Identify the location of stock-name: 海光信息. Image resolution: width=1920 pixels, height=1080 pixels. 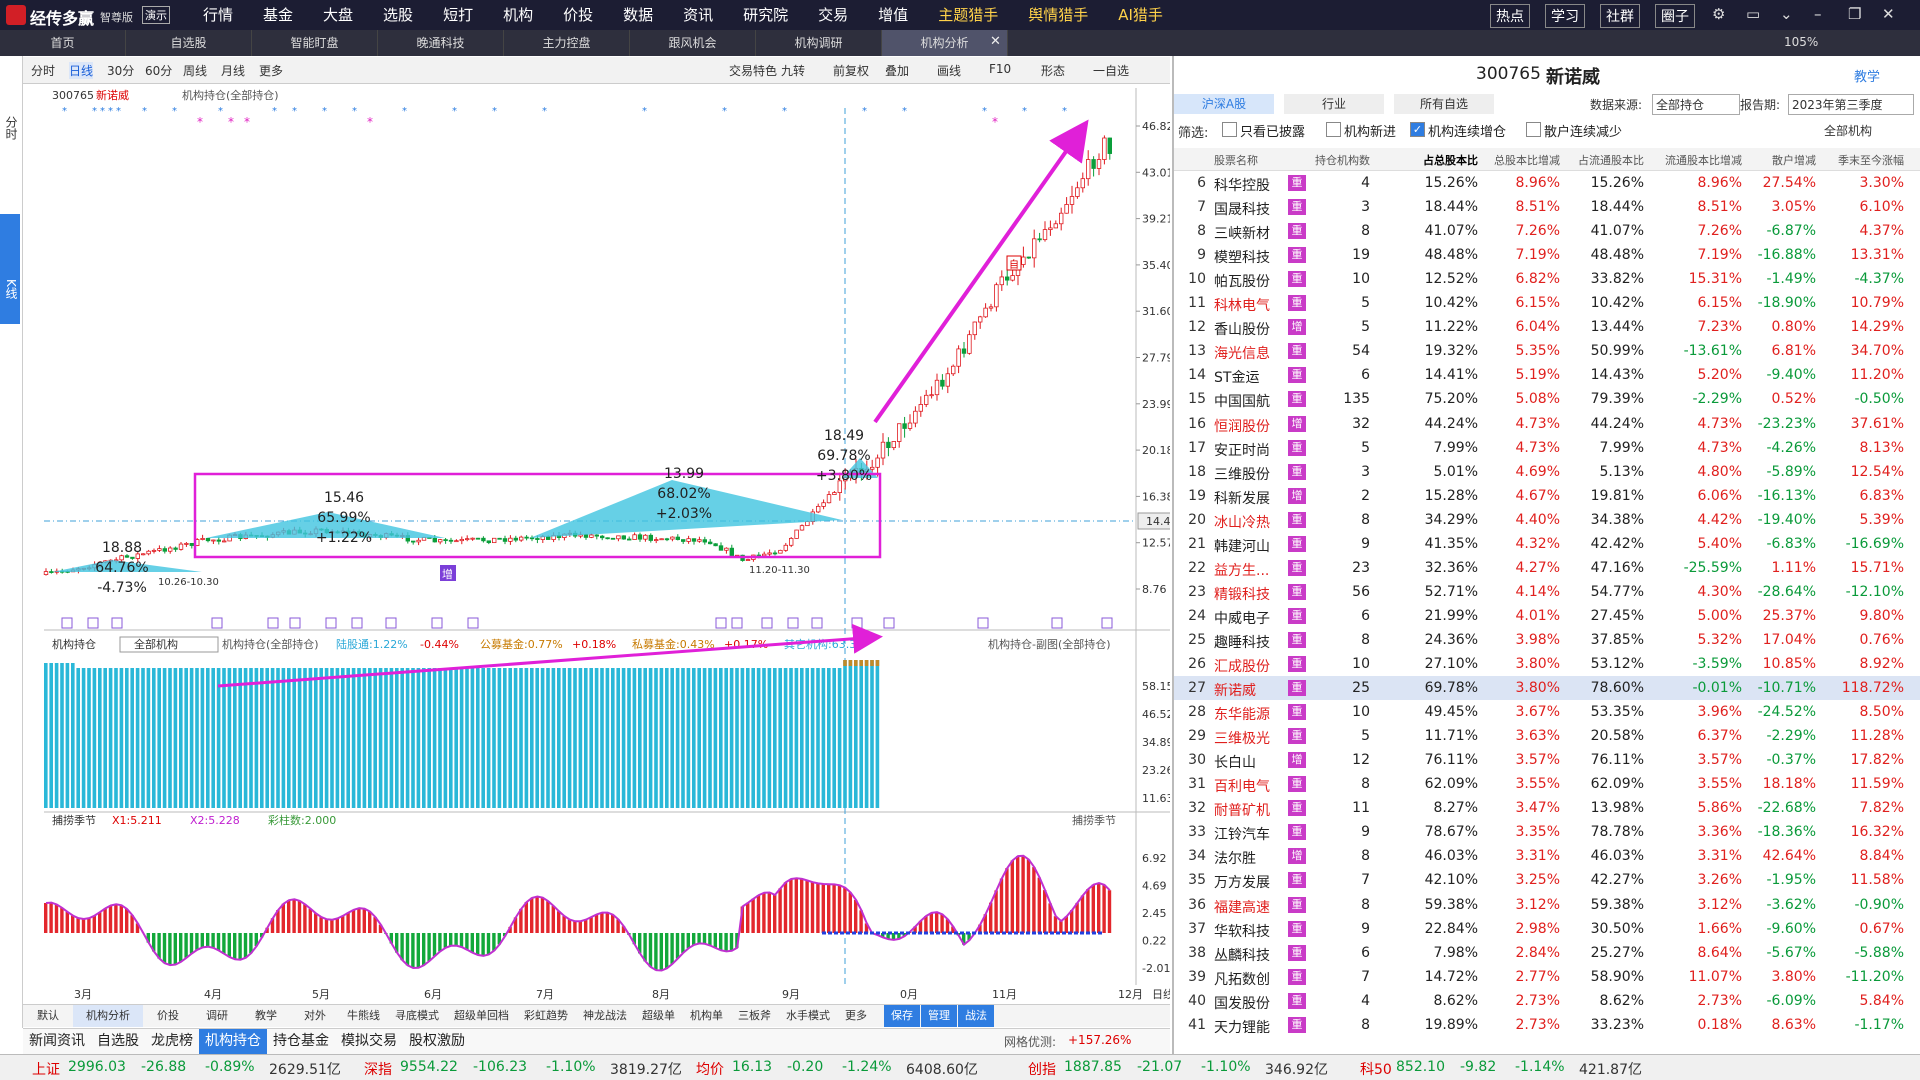
(1242, 354).